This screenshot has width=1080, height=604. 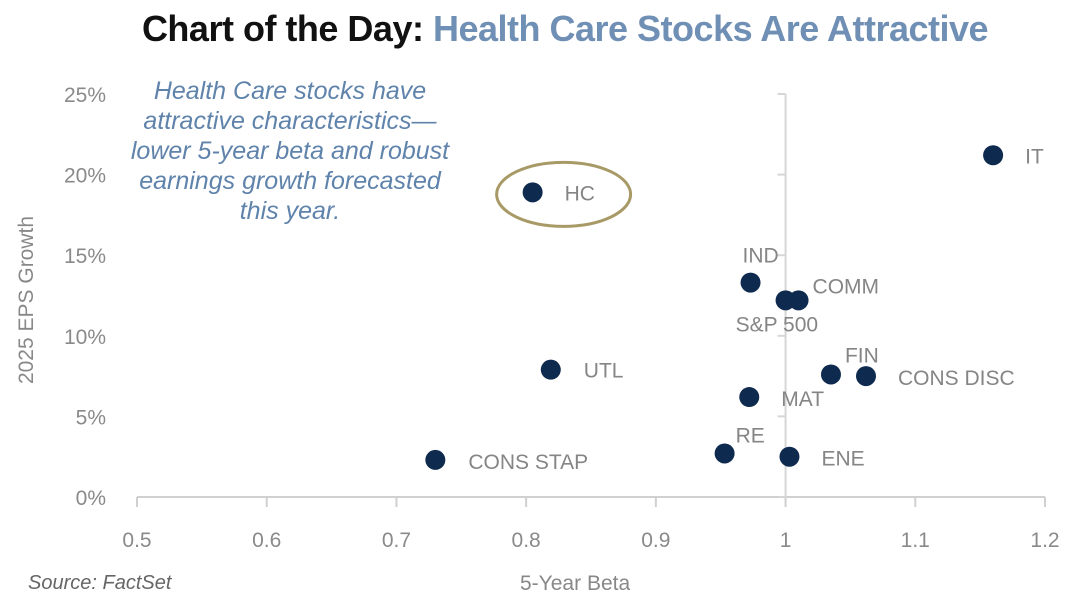 I want to click on x-tick-label: 0.9, so click(x=655, y=540).